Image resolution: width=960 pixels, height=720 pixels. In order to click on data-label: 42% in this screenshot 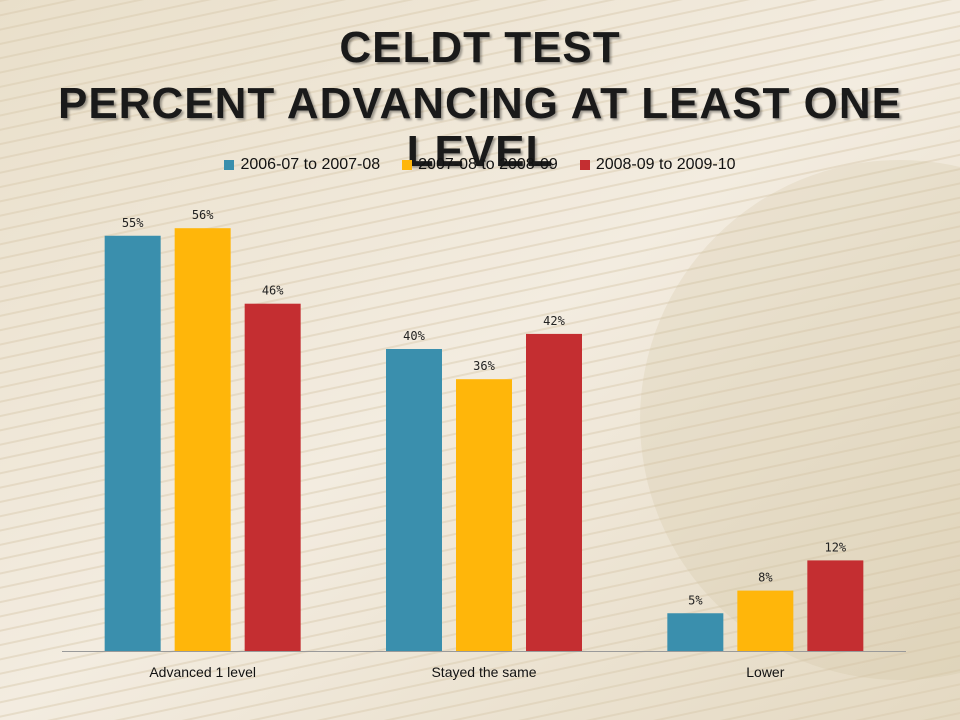, I will do `click(554, 321)`.